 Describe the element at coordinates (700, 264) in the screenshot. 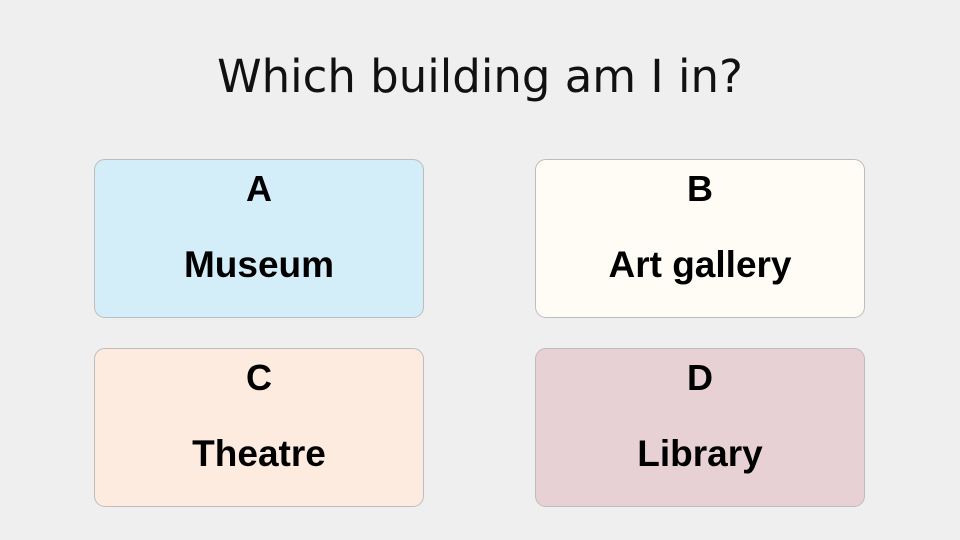

I see `option-b-answer: Art gallery` at that location.